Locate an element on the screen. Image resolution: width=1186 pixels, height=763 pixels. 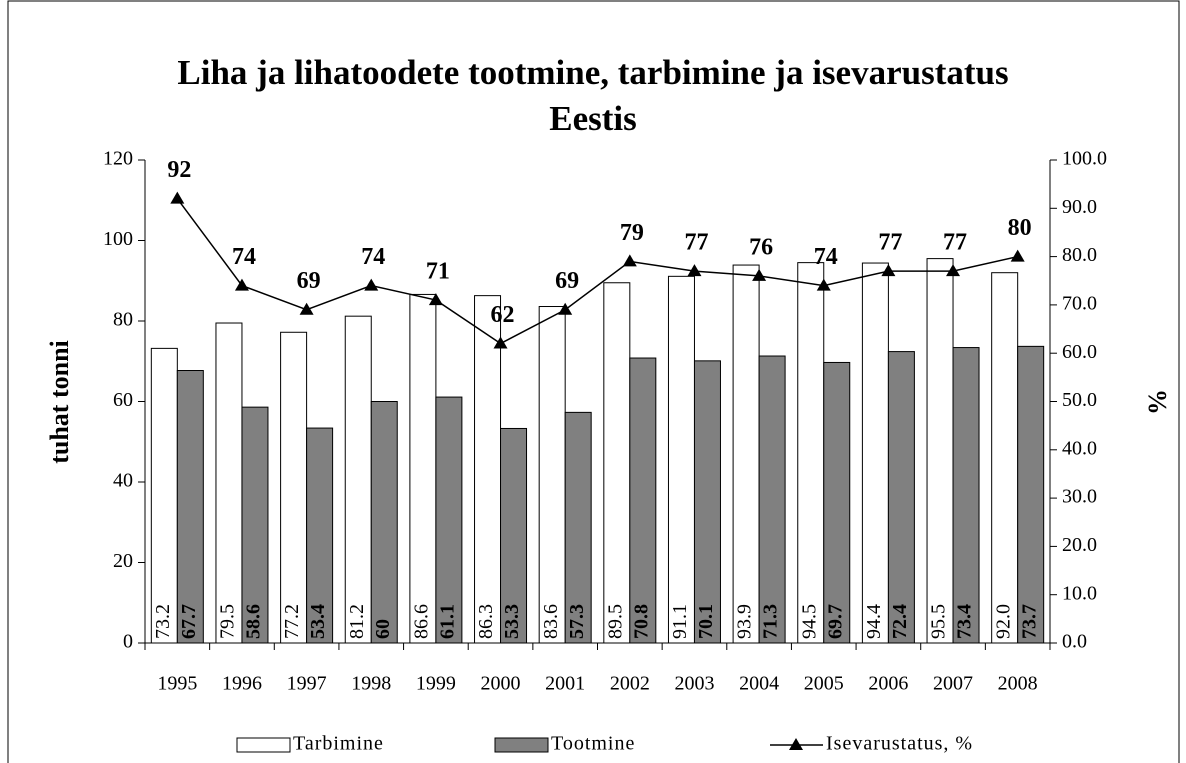
y2-tick-label: 90.0 is located at coordinates (1079, 207).